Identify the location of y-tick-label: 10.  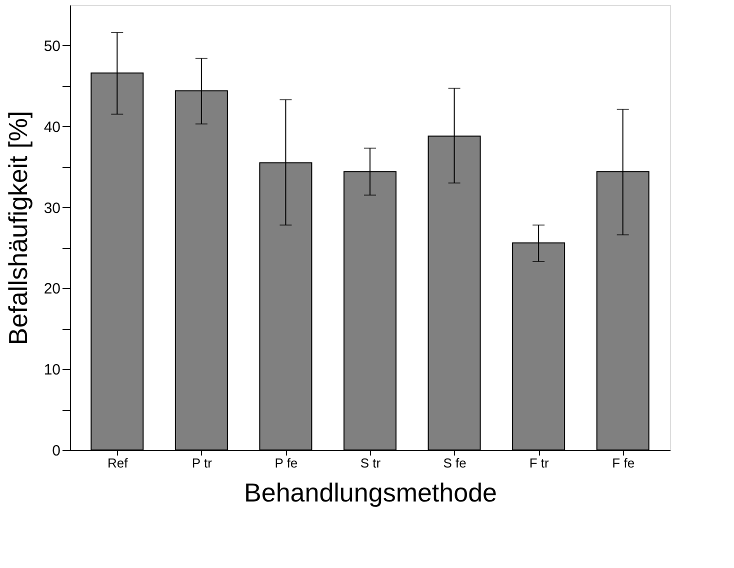
(52, 370).